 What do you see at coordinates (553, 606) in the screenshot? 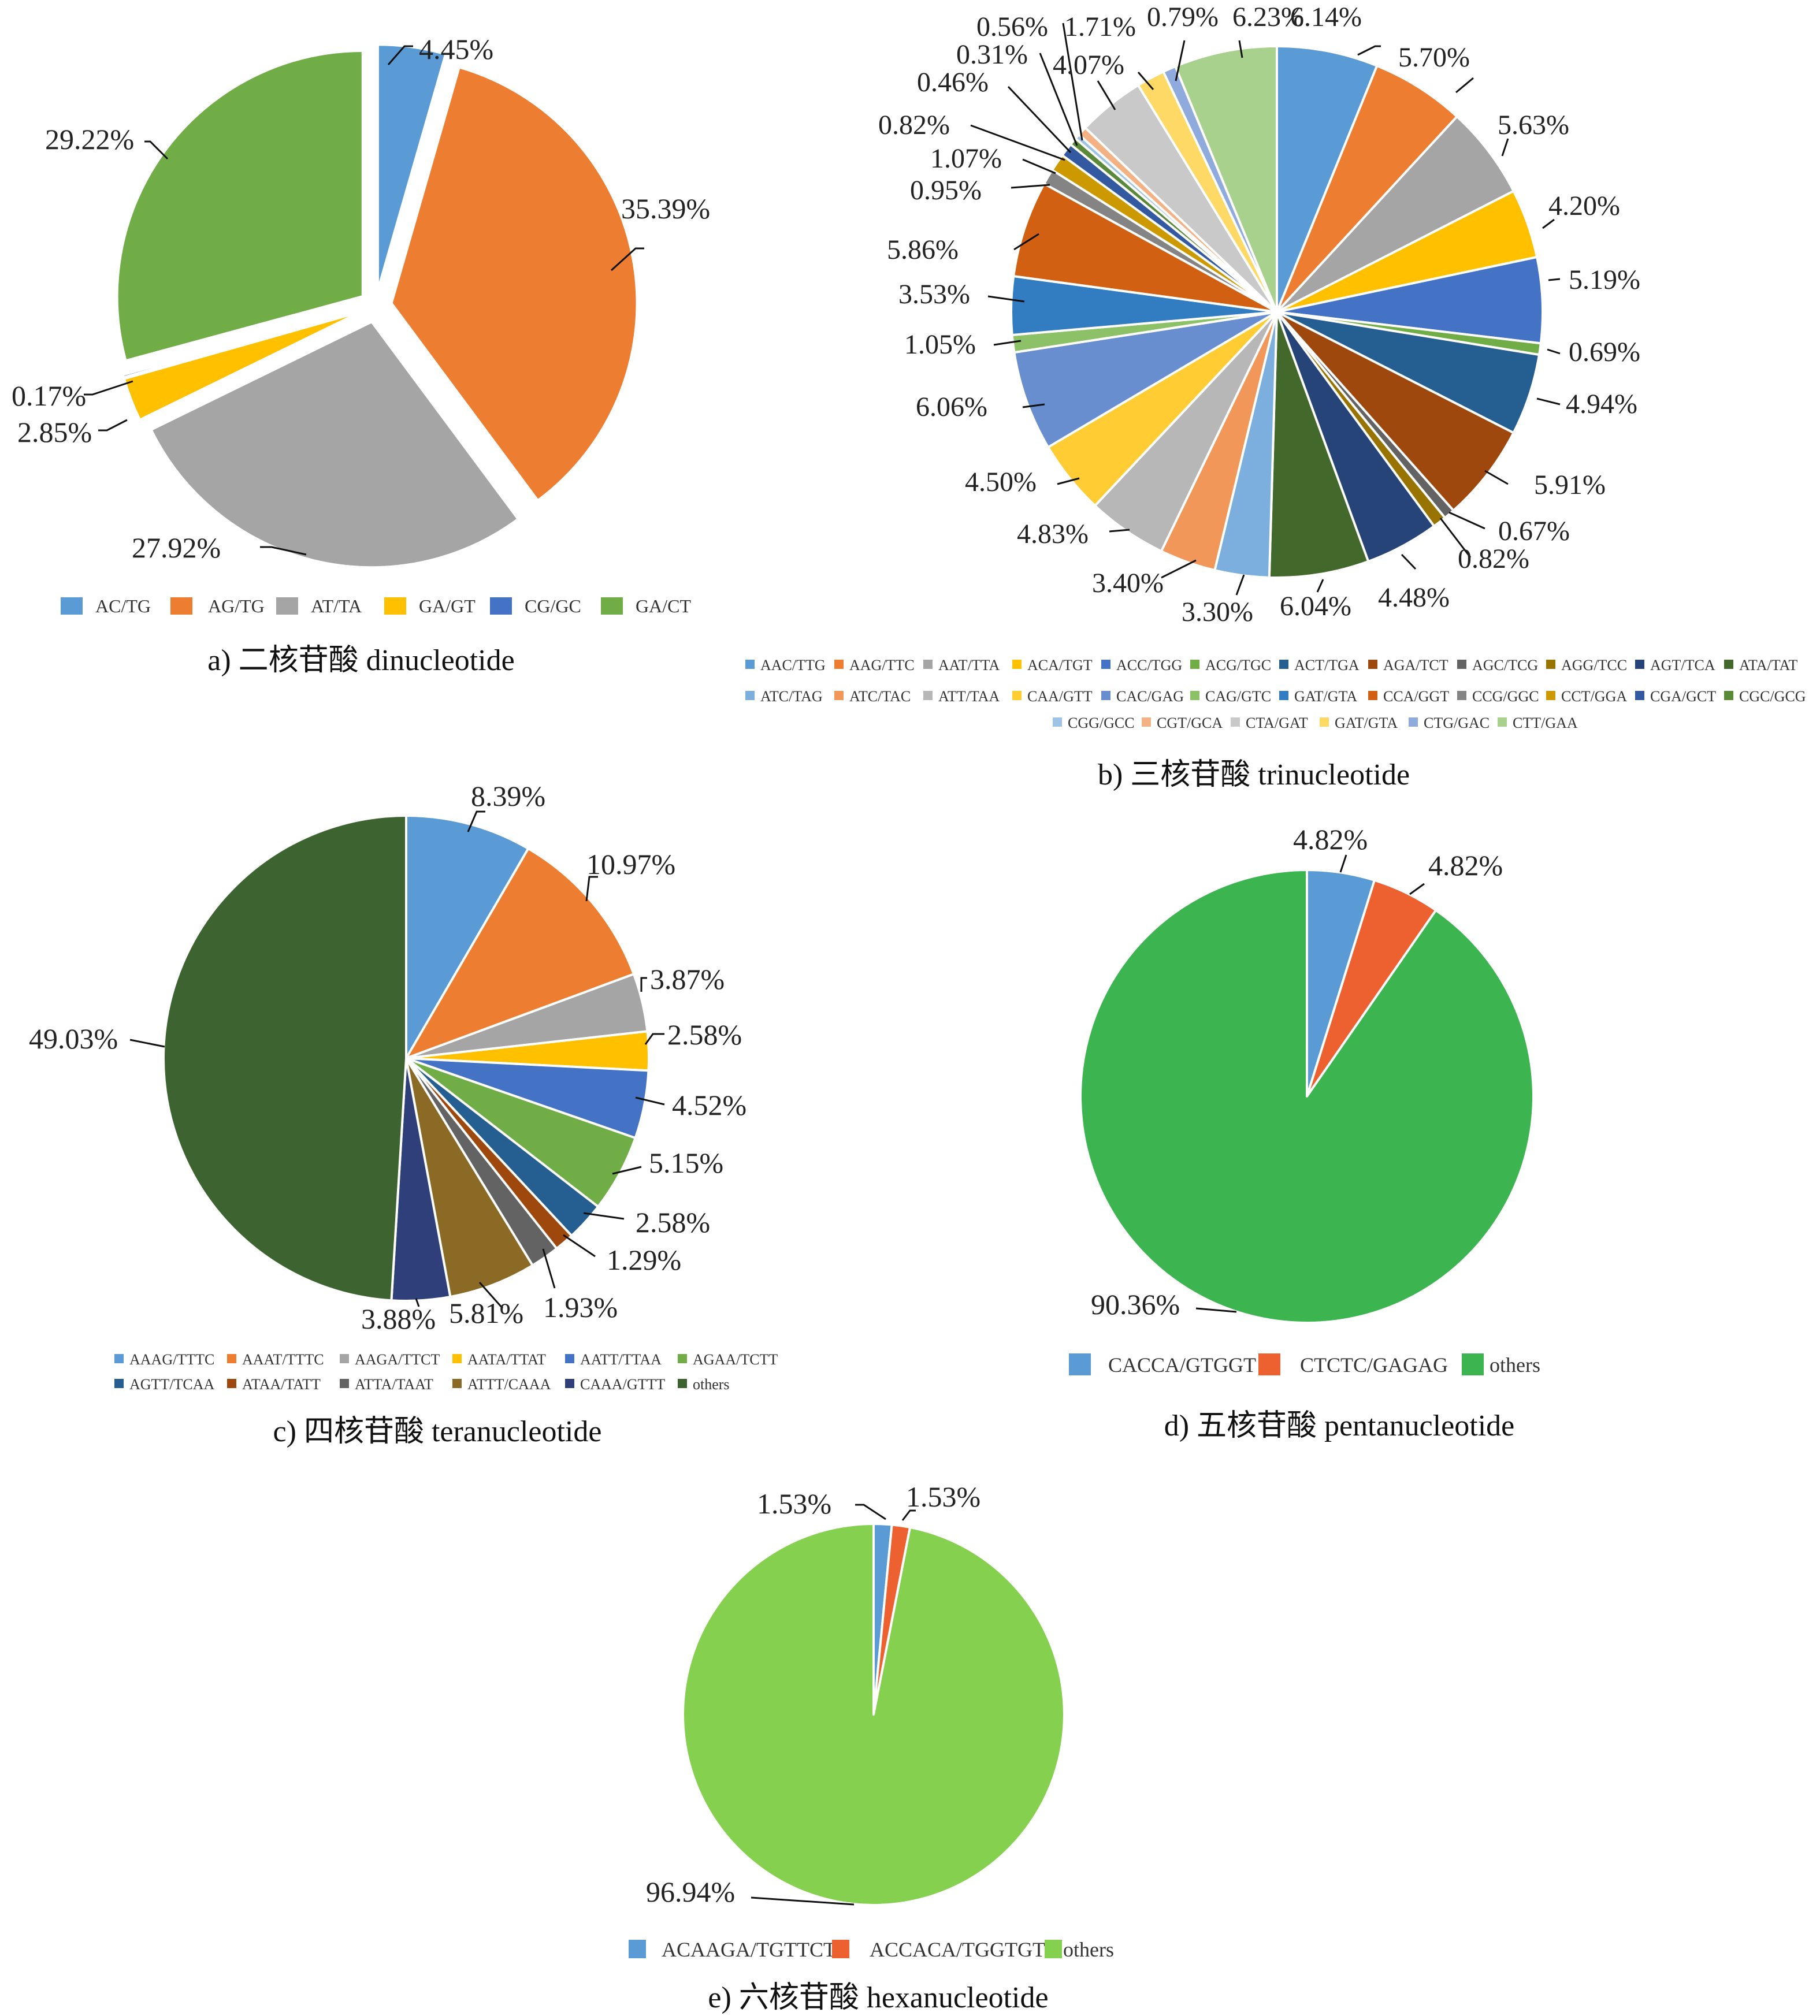
I see `di-legend-item-5: CG/GC` at bounding box center [553, 606].